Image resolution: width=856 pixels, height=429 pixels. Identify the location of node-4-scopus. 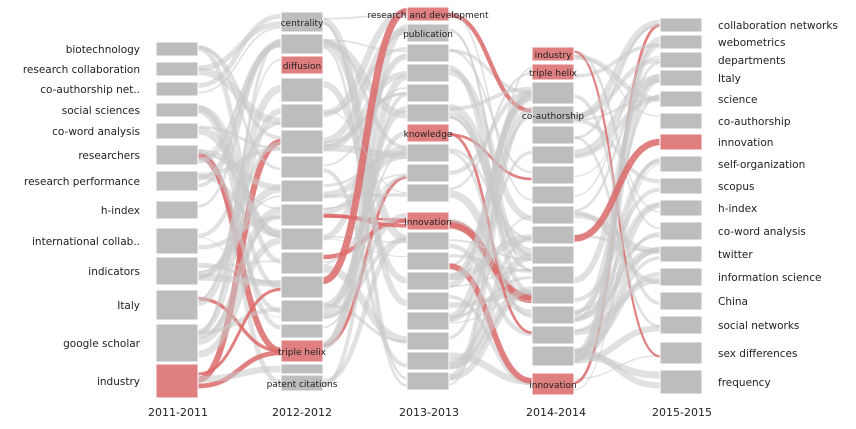
(681, 186).